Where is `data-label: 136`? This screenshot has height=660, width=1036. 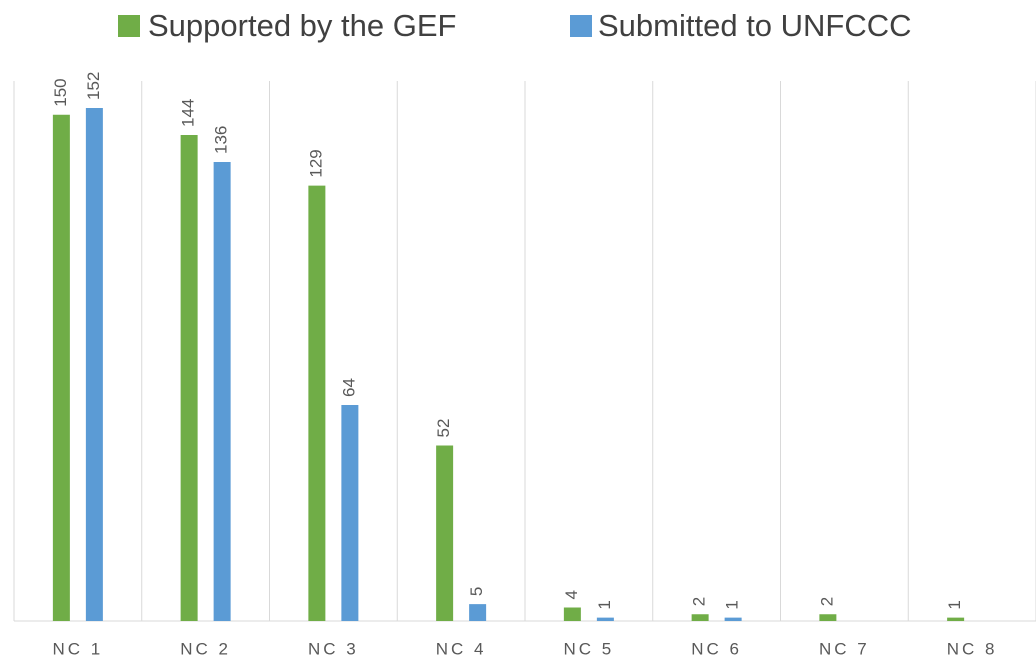 data-label: 136 is located at coordinates (221, 140).